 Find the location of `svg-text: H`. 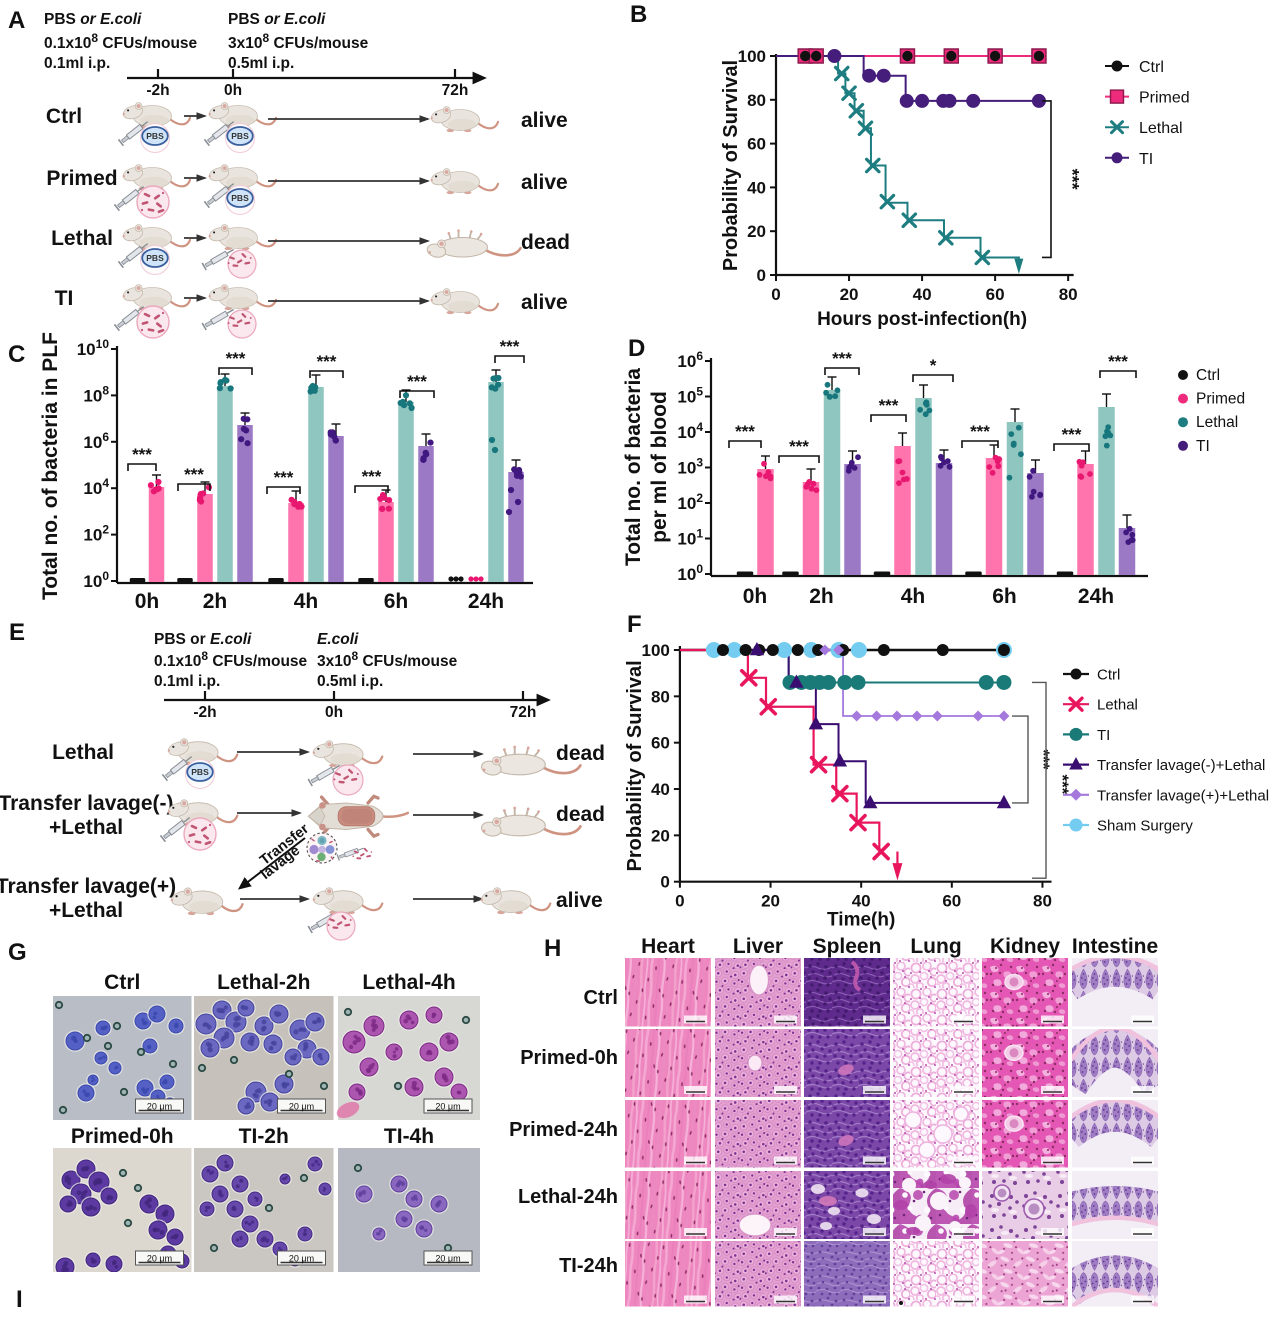

svg-text: H is located at coordinates (552, 948).